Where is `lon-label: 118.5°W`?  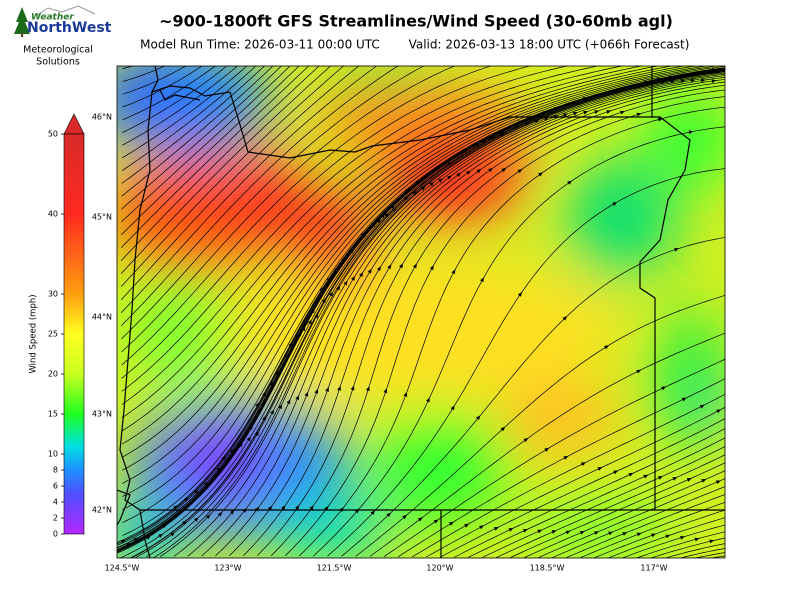 lon-label: 118.5°W is located at coordinates (547, 568).